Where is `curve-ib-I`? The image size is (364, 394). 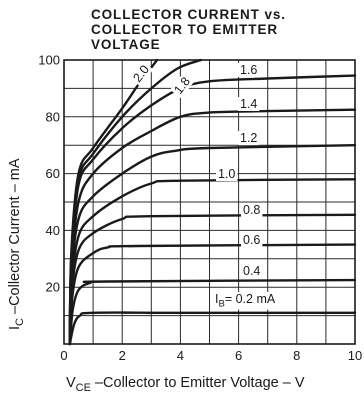 curve-ib-I is located at coordinates (212, 328).